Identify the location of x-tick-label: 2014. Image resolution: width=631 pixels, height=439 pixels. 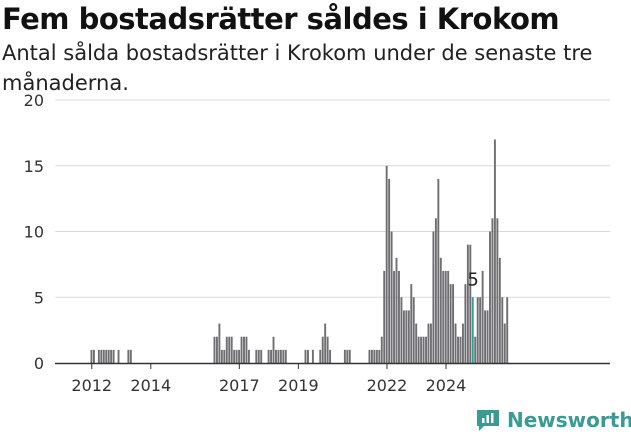
(150, 385).